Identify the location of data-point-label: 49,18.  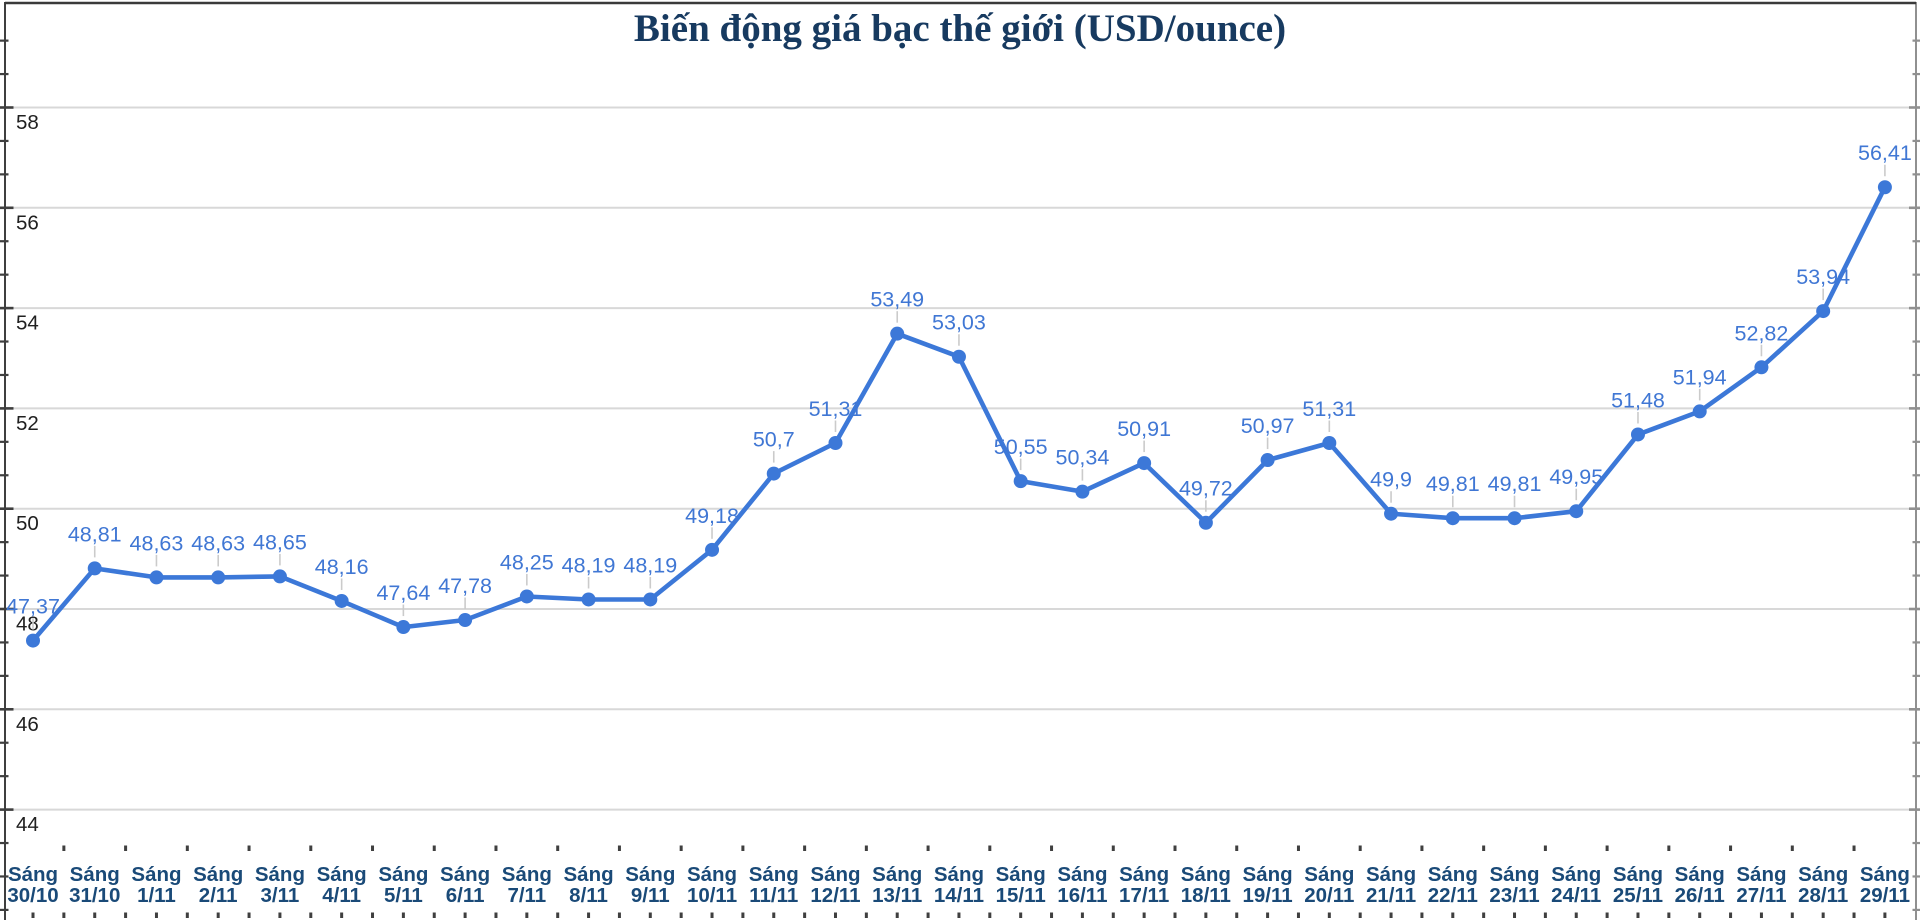
(712, 516).